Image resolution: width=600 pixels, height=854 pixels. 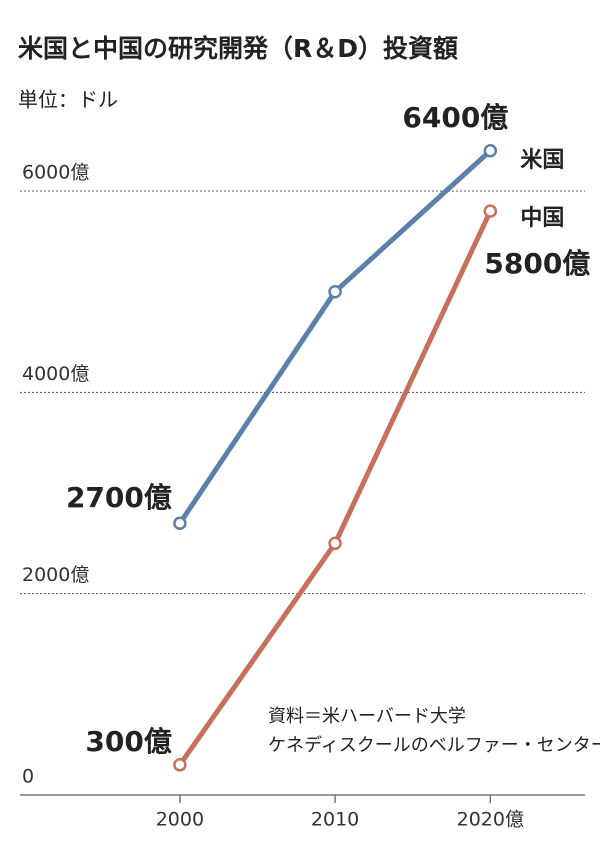 What do you see at coordinates (119, 497) in the screenshot?
I see `data-label: 2700億` at bounding box center [119, 497].